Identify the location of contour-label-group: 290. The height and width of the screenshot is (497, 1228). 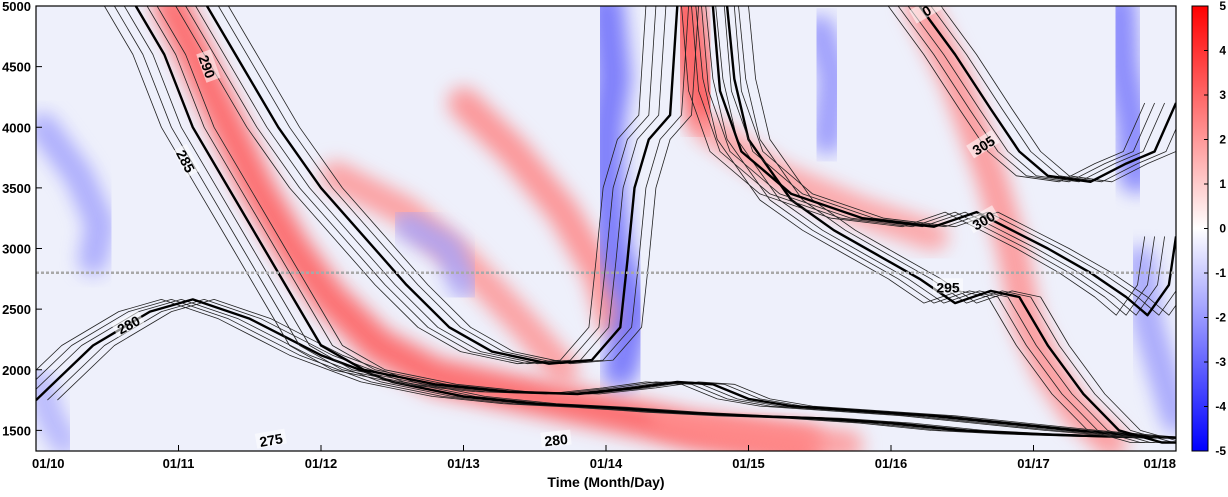
(208, 66).